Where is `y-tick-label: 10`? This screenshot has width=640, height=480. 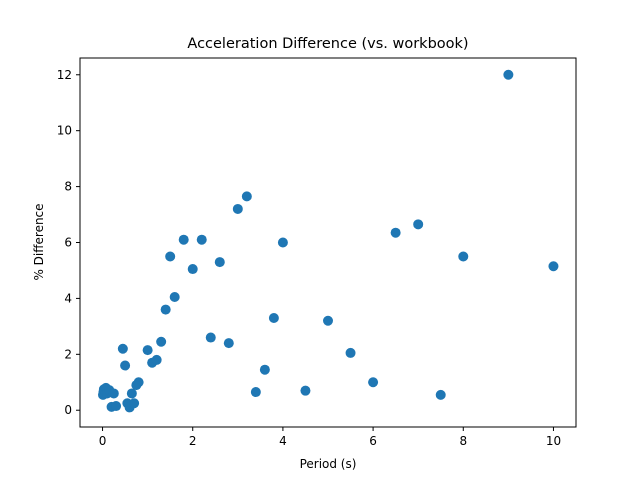
y-tick-label: 10 is located at coordinates (64, 131).